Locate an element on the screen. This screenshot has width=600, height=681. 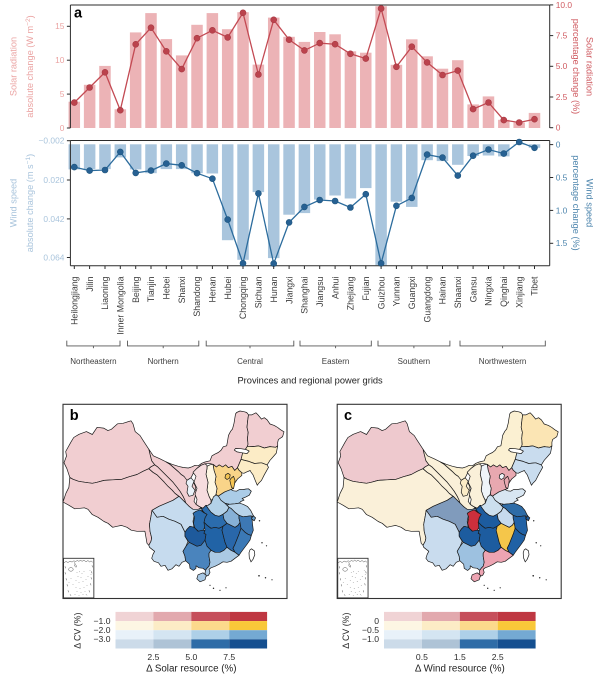
svg-text: Shandong is located at coordinates (197, 296).